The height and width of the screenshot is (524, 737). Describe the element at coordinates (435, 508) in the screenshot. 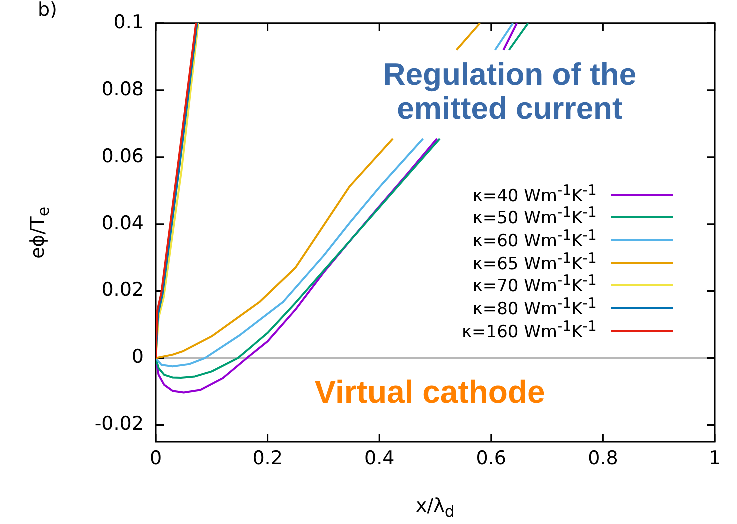

I see `x-axis-title: x/λ$_{d}$` at that location.